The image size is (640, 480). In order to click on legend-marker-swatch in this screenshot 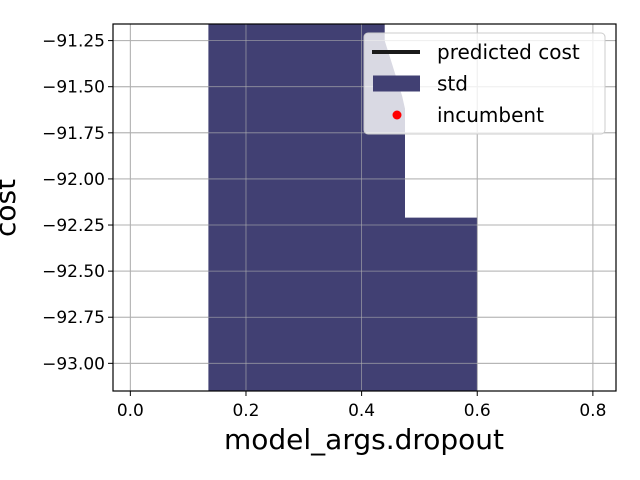, I will do `click(397, 115)`.